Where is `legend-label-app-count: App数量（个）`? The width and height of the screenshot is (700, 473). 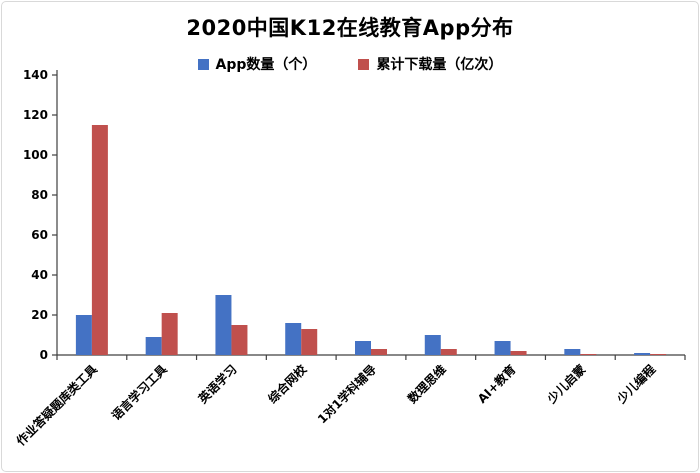
legend-label-app-count: App数量（个） is located at coordinates (266, 65).